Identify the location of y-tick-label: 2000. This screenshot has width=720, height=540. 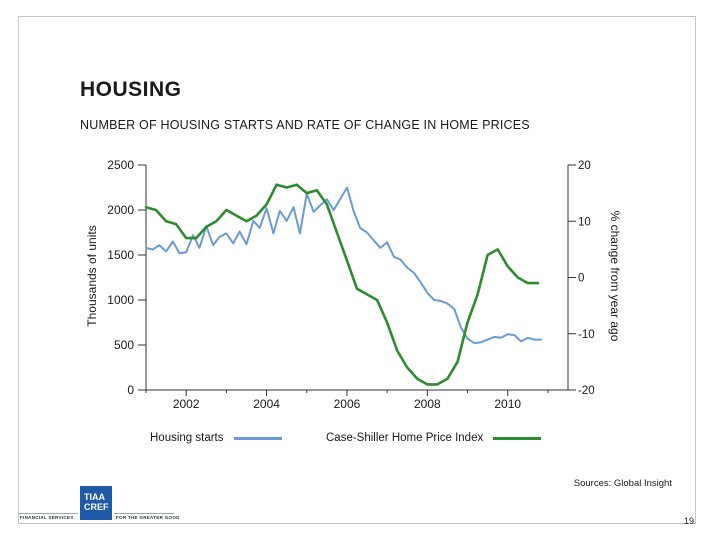
(120, 210).